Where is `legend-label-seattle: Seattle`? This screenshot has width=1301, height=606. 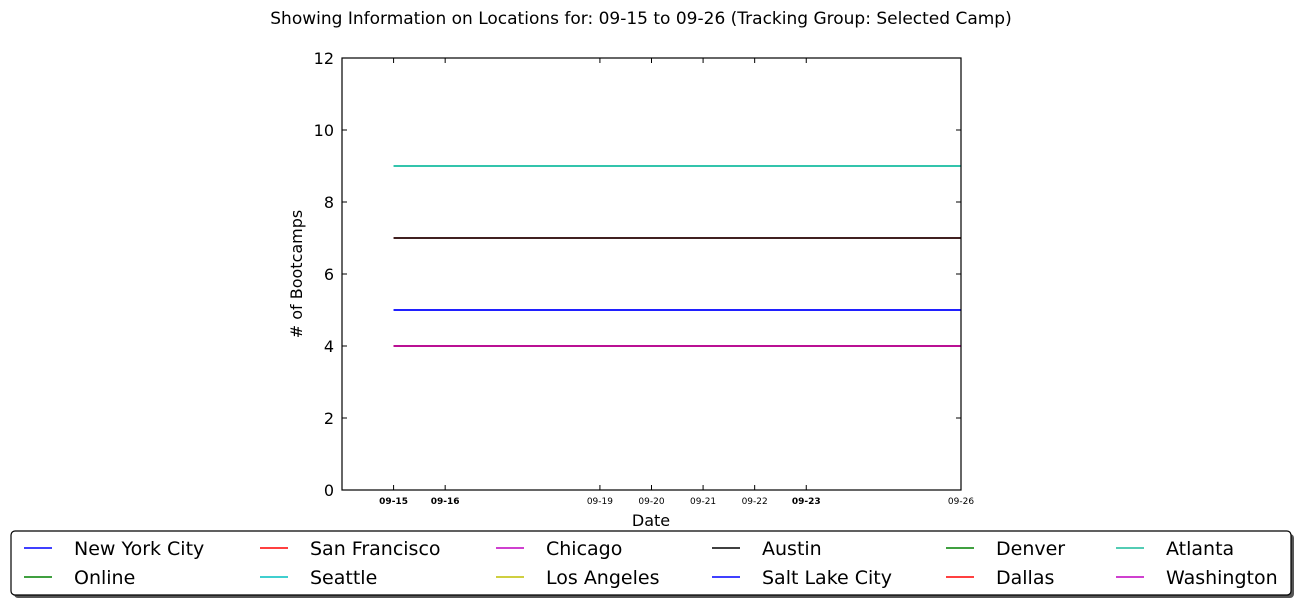 legend-label-seattle: Seattle is located at coordinates (343, 578).